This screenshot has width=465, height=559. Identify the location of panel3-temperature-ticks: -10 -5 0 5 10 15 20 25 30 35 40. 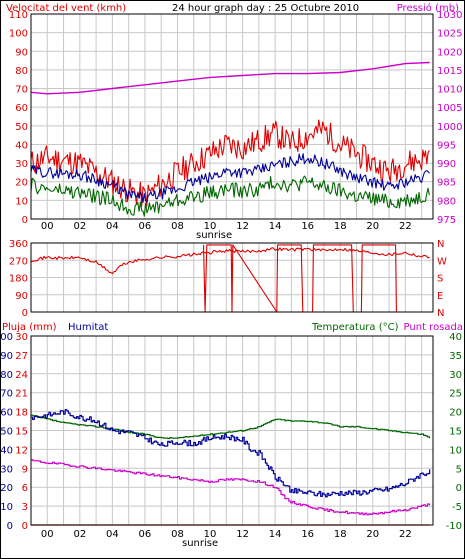
(454, 432).